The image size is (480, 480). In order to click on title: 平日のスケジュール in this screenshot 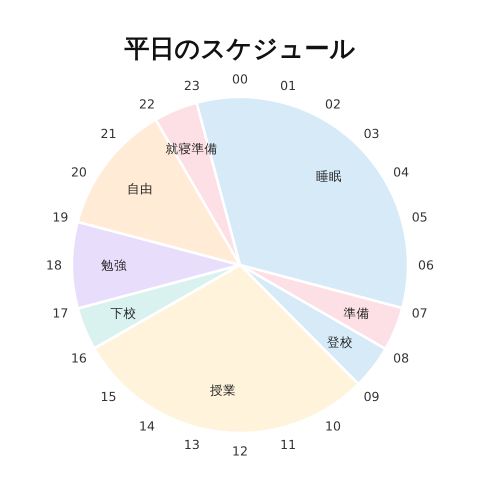, I will do `click(240, 48)`.